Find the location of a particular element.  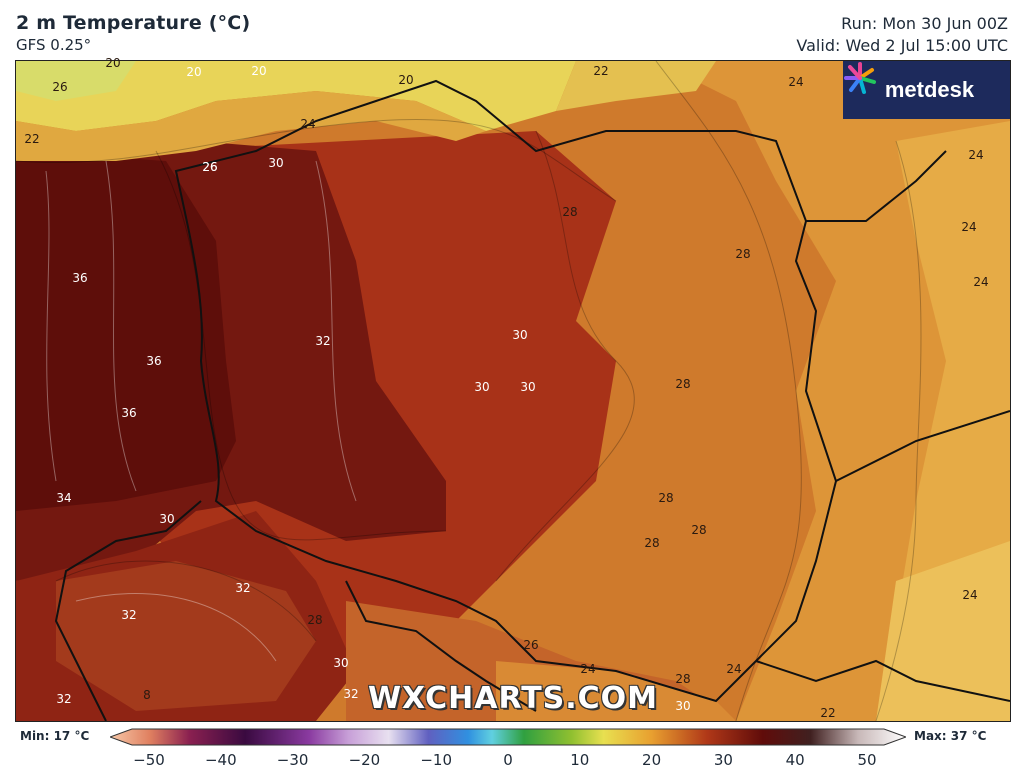

watermark: WXCHARTS.COM is located at coordinates (513, 698).